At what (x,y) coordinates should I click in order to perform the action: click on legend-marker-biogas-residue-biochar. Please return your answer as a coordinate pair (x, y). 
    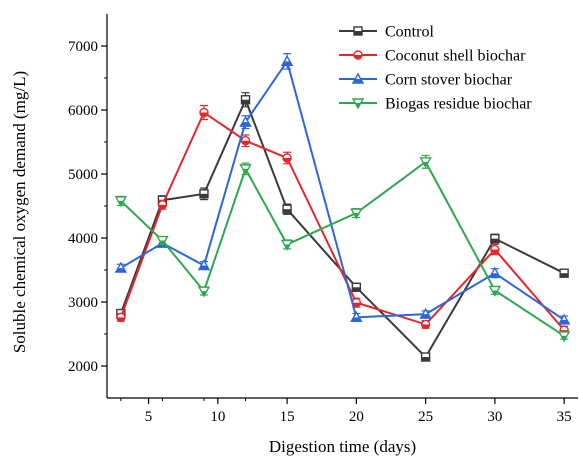
    Looking at the image, I should click on (358, 104).